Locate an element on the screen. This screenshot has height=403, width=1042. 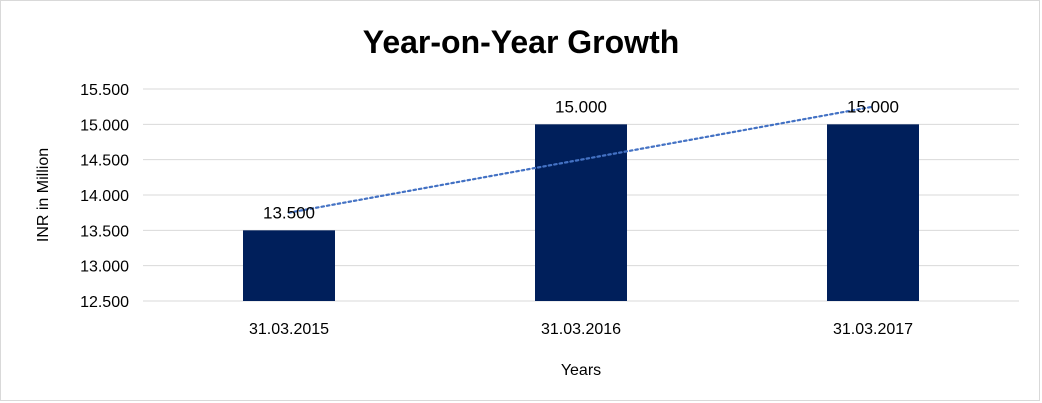
data-label: 13.500 is located at coordinates (289, 212).